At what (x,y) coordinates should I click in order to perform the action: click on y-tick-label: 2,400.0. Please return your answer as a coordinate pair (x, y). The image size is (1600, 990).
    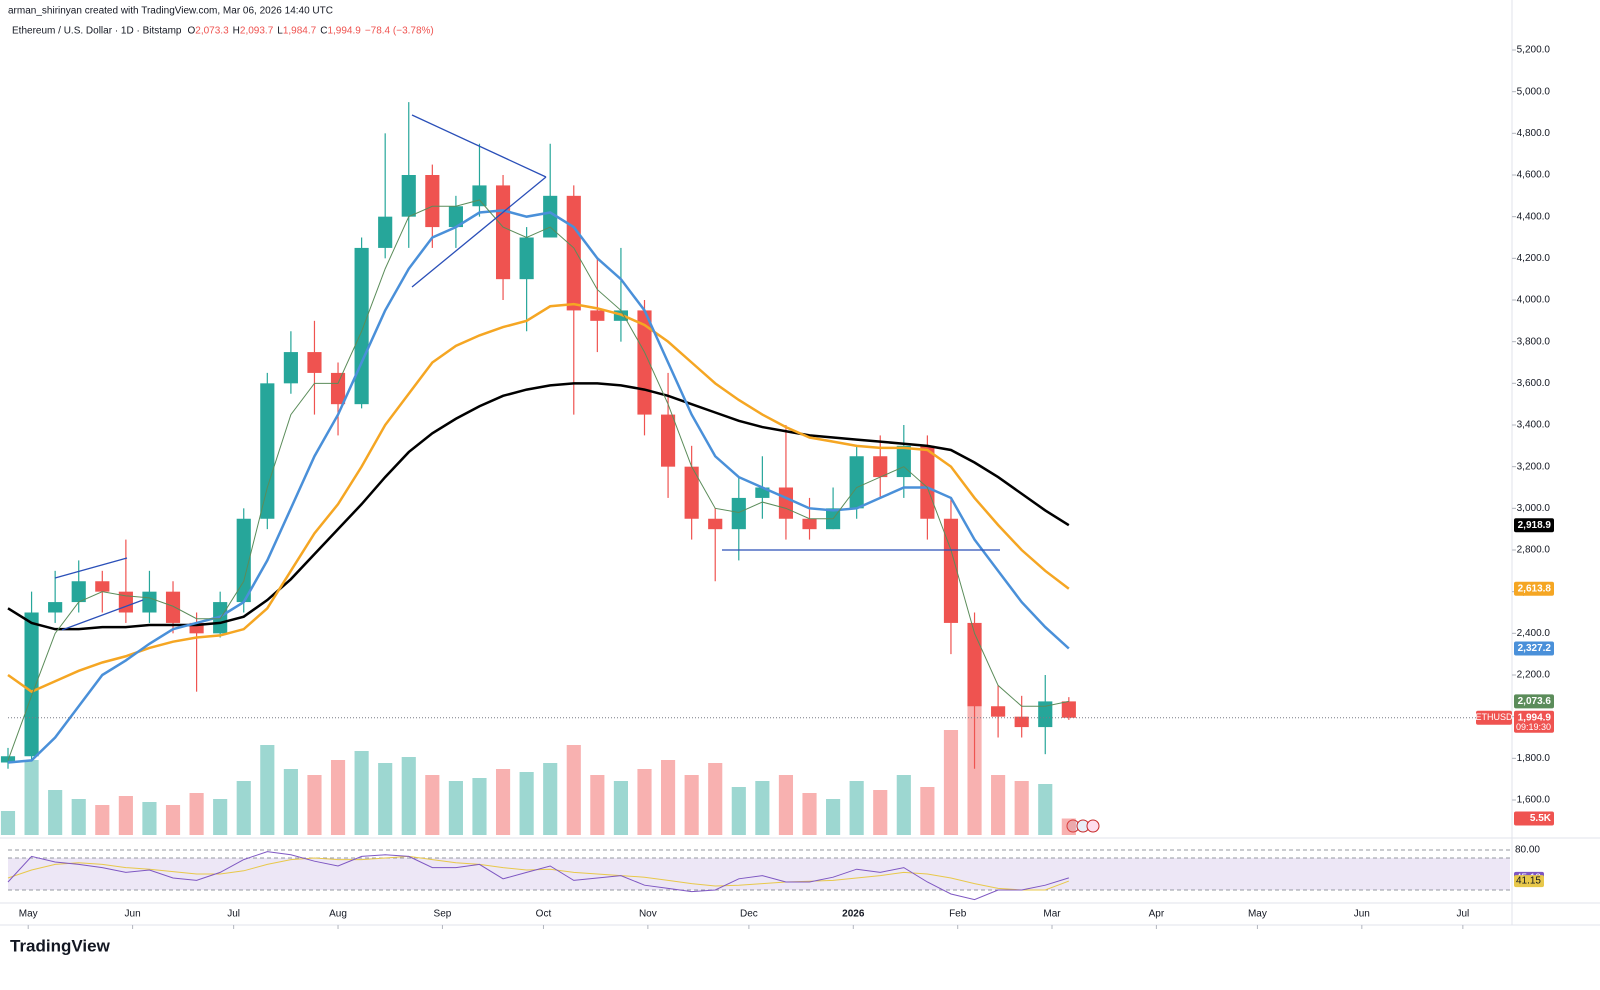
    Looking at the image, I should click on (1534, 633).